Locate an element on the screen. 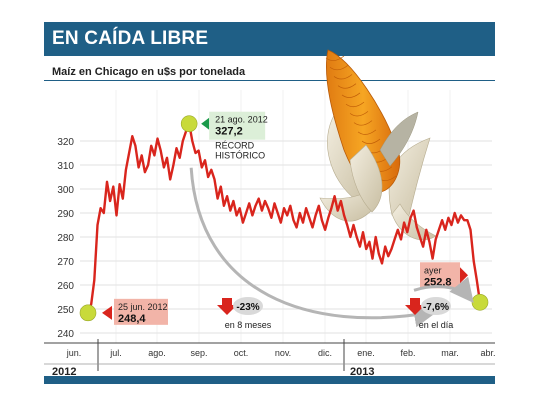  start-value-label: 248,4 is located at coordinates (132, 319).